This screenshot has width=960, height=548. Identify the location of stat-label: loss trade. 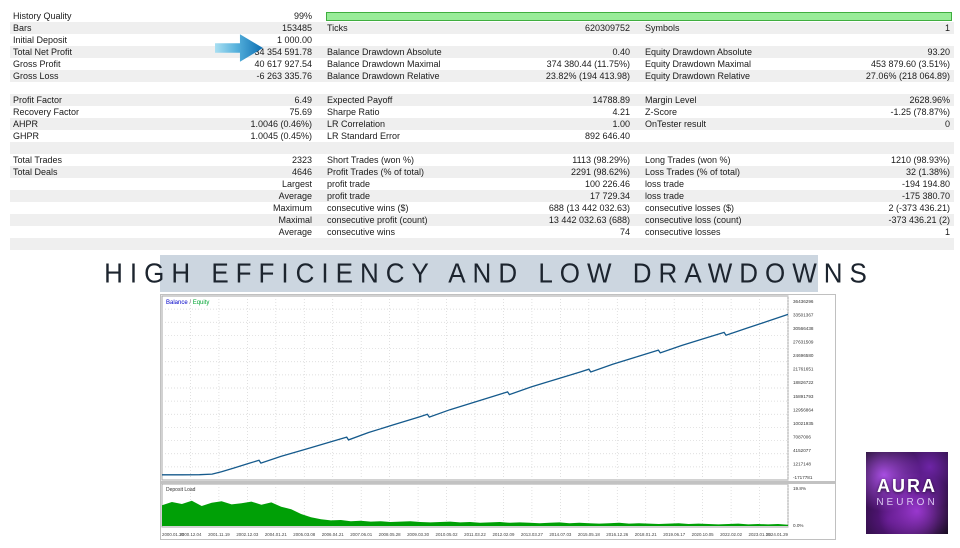
(665, 184).